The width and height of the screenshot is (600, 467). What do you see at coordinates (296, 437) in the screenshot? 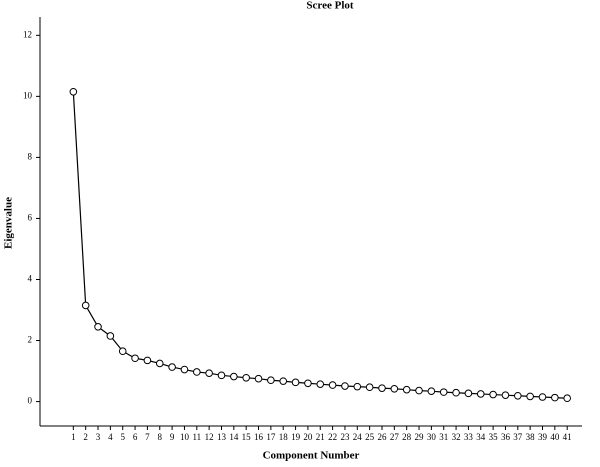
I see `x-tick-label: 19` at bounding box center [296, 437].